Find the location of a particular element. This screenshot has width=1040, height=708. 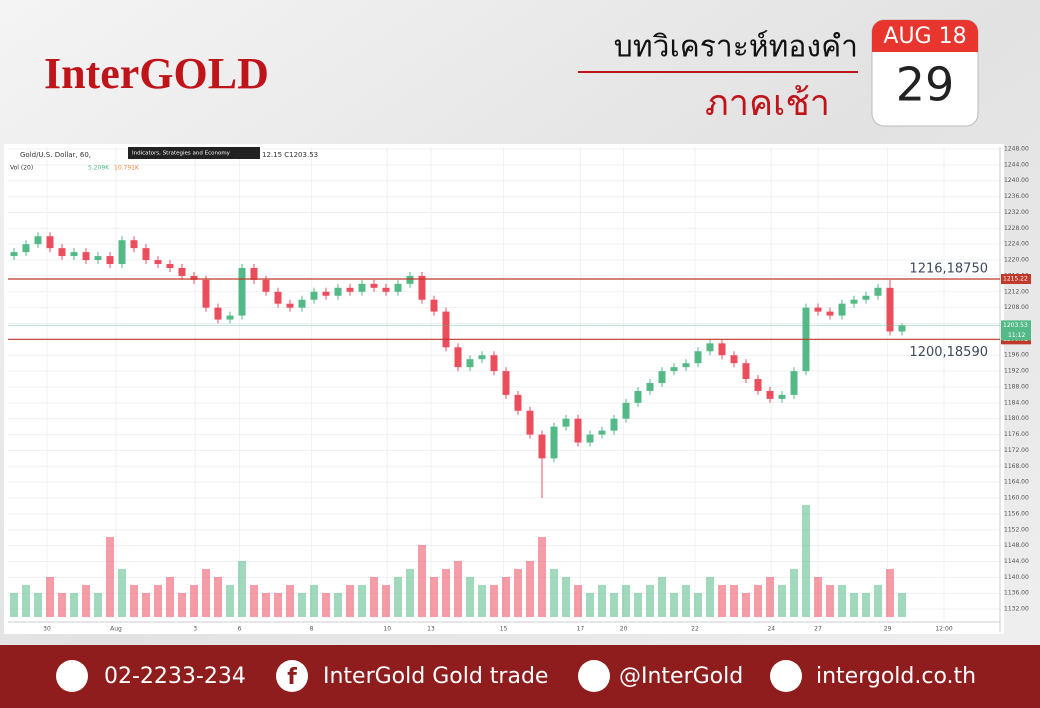

level-annotation: 1200,18590 is located at coordinates (948, 352).